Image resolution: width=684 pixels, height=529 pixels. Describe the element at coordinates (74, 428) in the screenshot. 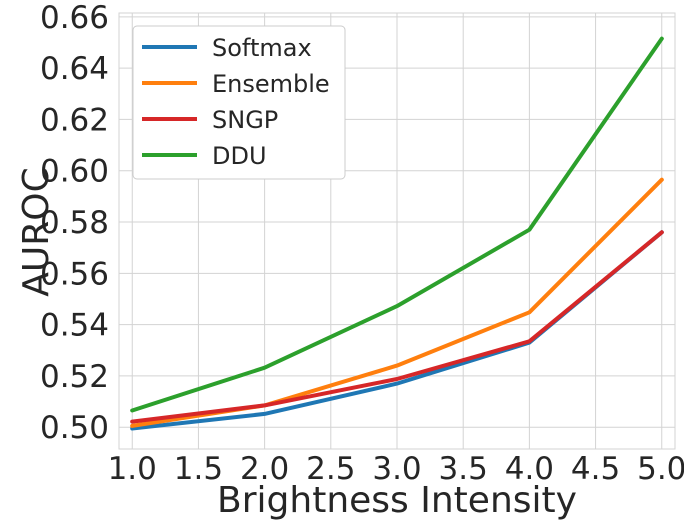

I see `y-tick-label: 0.50` at that location.